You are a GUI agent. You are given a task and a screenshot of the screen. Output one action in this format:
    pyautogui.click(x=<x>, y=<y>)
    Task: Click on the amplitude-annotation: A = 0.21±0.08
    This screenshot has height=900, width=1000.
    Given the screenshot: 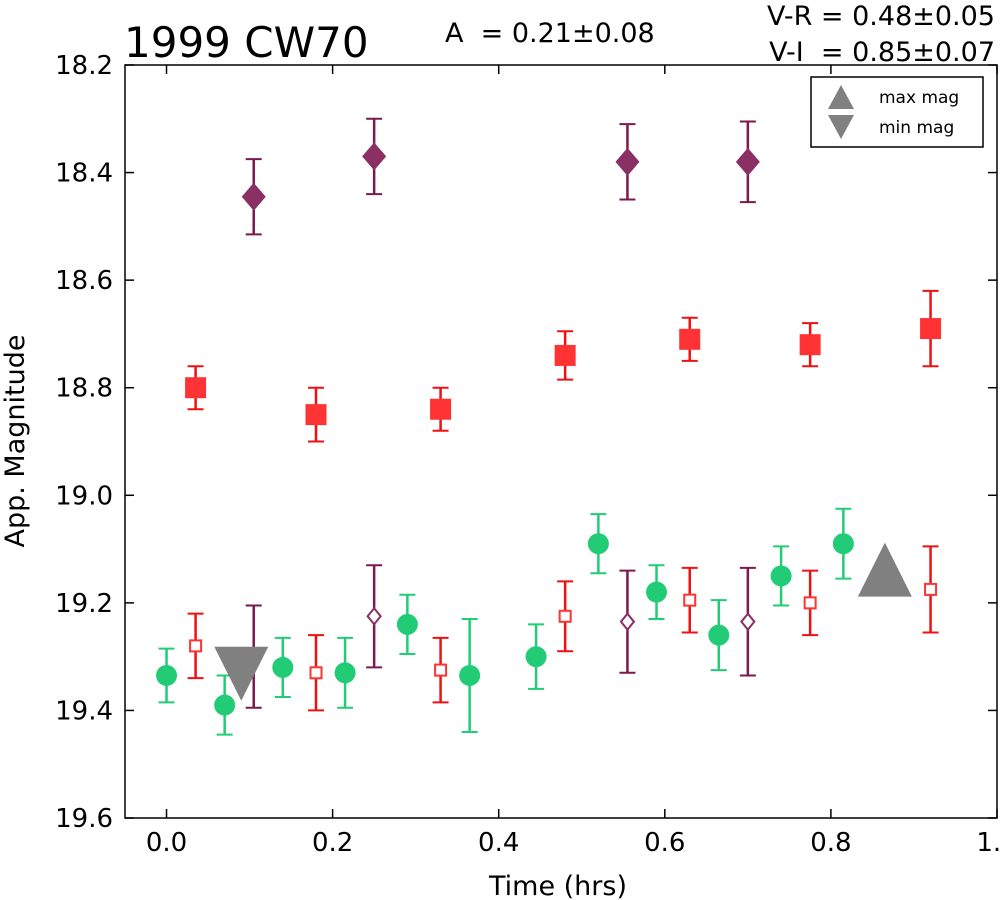 What is the action you would take?
    pyautogui.click(x=550, y=33)
    